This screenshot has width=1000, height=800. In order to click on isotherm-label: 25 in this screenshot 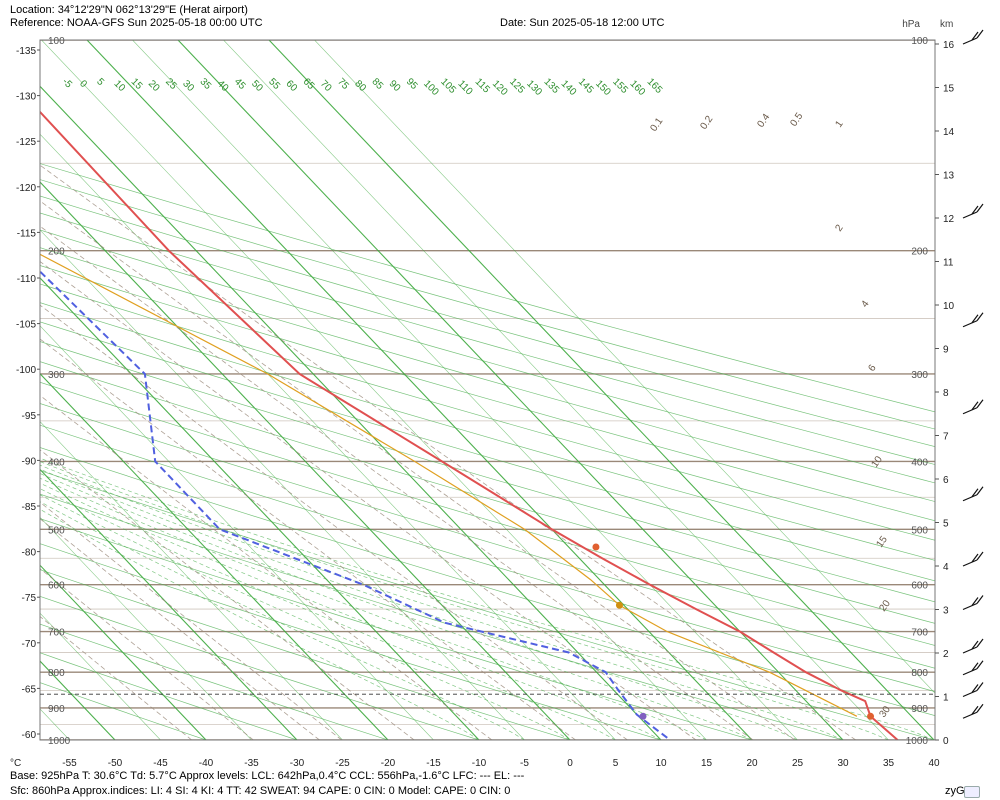, I will do `click(171, 84)`.